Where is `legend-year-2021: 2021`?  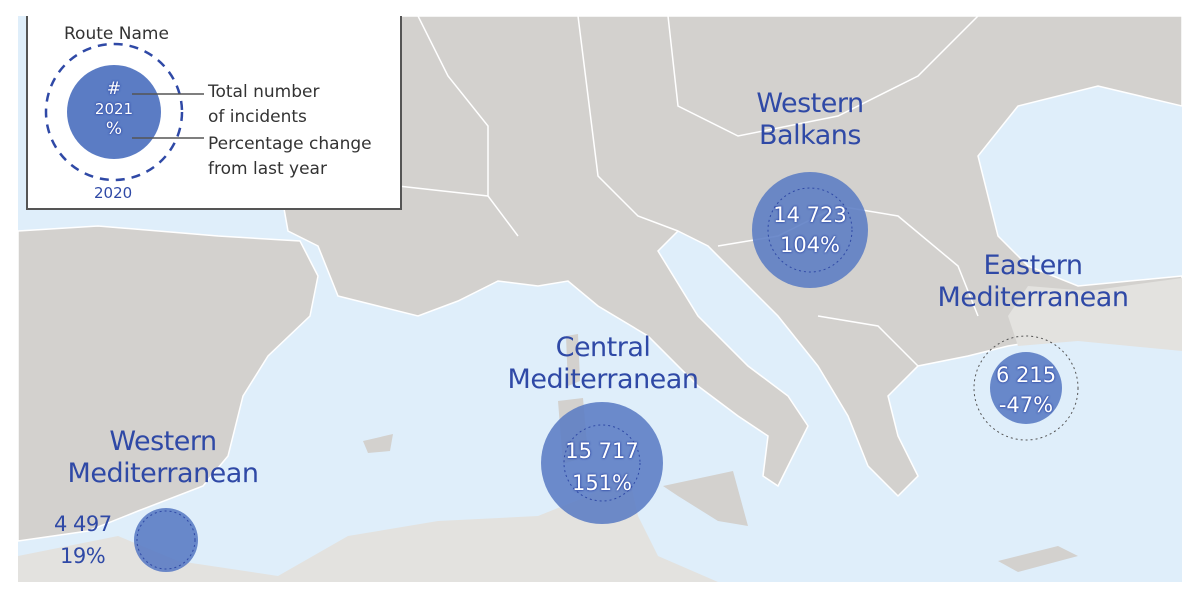 legend-year-2021: 2021 is located at coordinates (114, 109).